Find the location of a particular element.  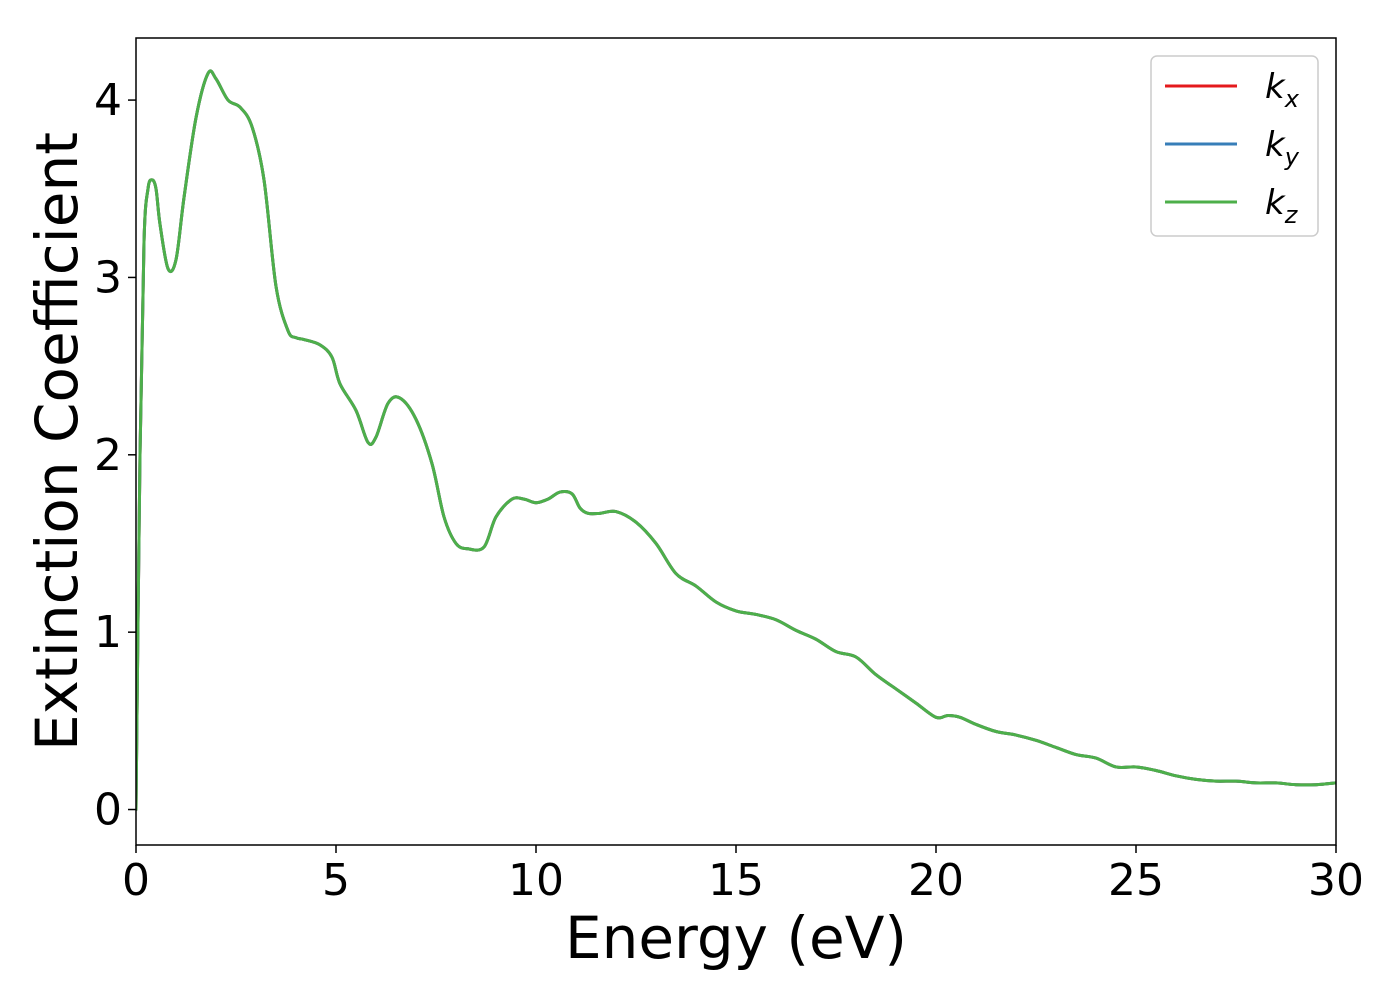

x-tick-label: 30 is located at coordinates (1336, 880).